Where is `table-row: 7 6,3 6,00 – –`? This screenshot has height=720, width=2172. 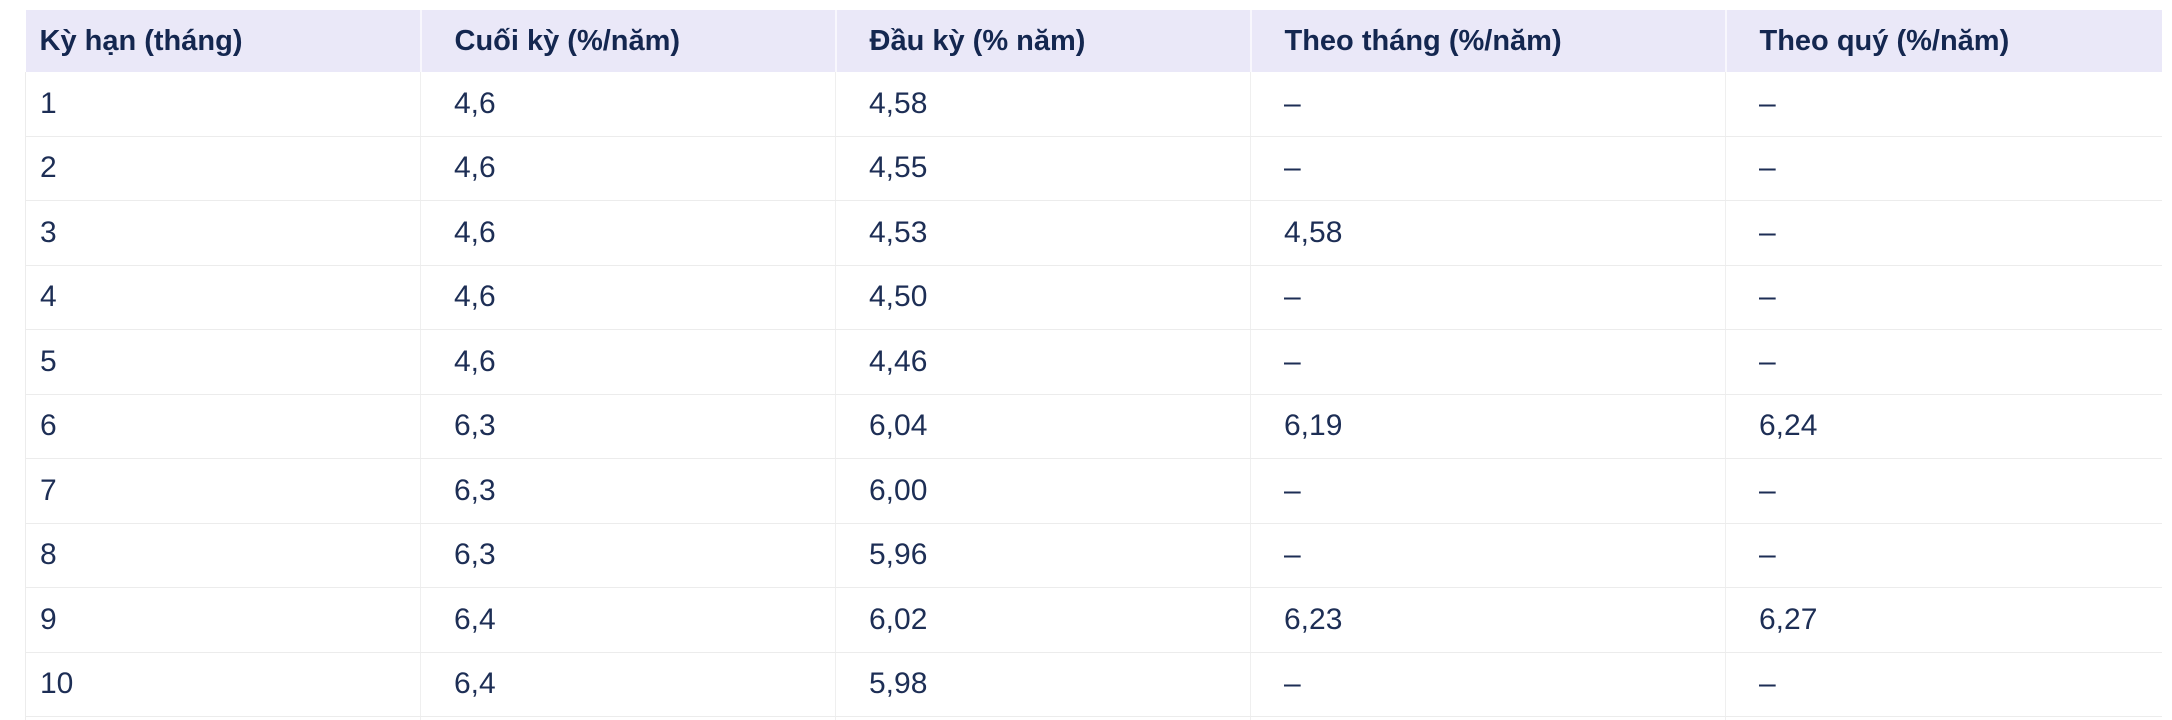
table-row: 7 6,3 6,00 – – is located at coordinates (1093, 491).